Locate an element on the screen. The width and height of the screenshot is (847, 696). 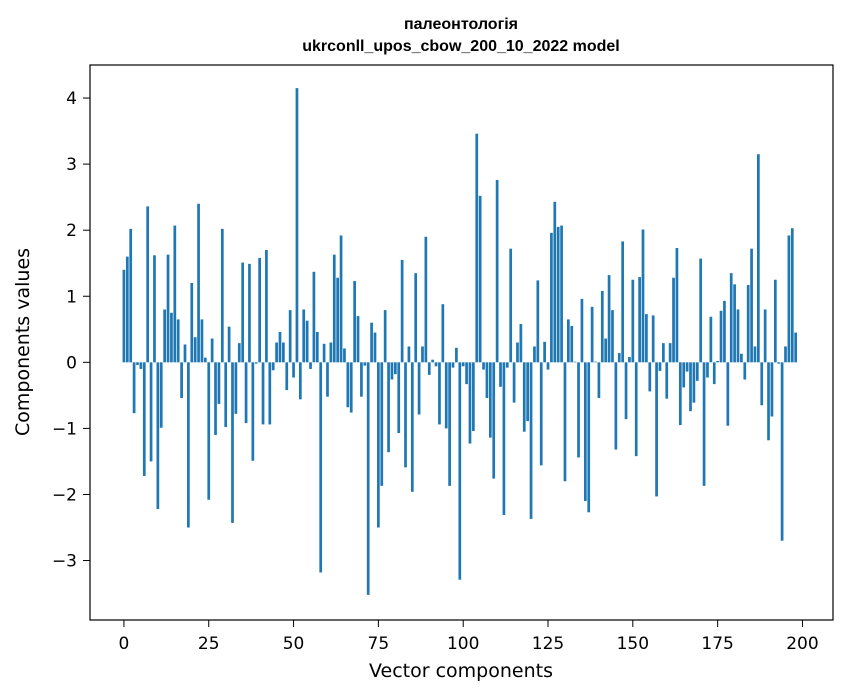
x-tick-label-50: 50 is located at coordinates (294, 644).